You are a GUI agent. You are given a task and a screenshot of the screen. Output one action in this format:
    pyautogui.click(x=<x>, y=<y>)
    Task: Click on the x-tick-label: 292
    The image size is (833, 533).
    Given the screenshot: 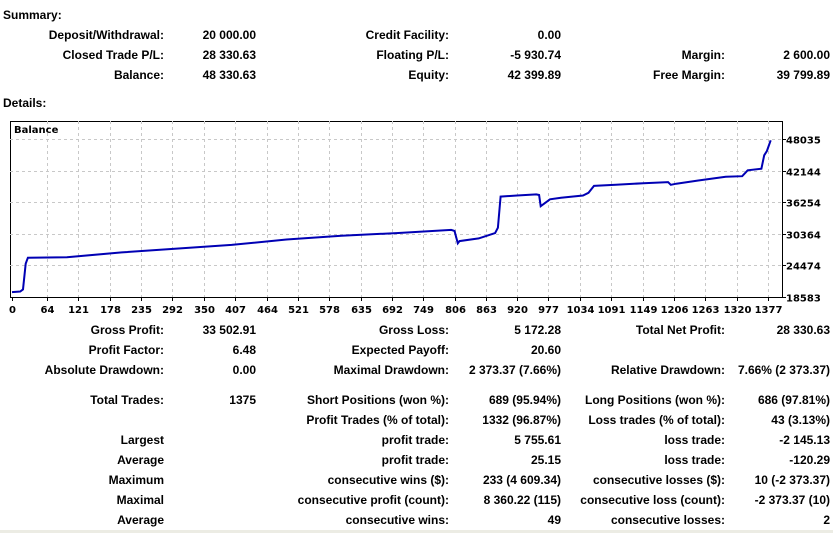 What is the action you would take?
    pyautogui.click(x=172, y=310)
    